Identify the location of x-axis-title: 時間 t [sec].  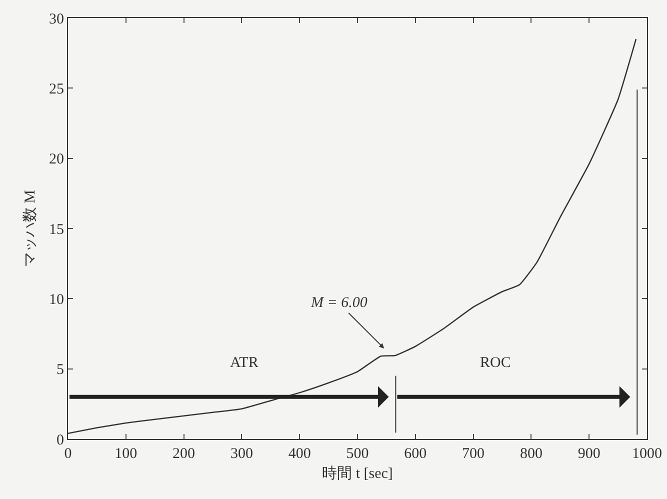
(357, 473).